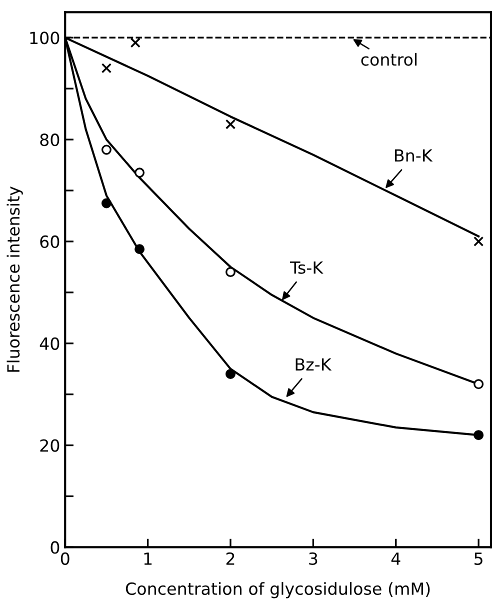 The image size is (501, 608). What do you see at coordinates (50, 241) in the screenshot?
I see `y-tick-label: 60` at bounding box center [50, 241].